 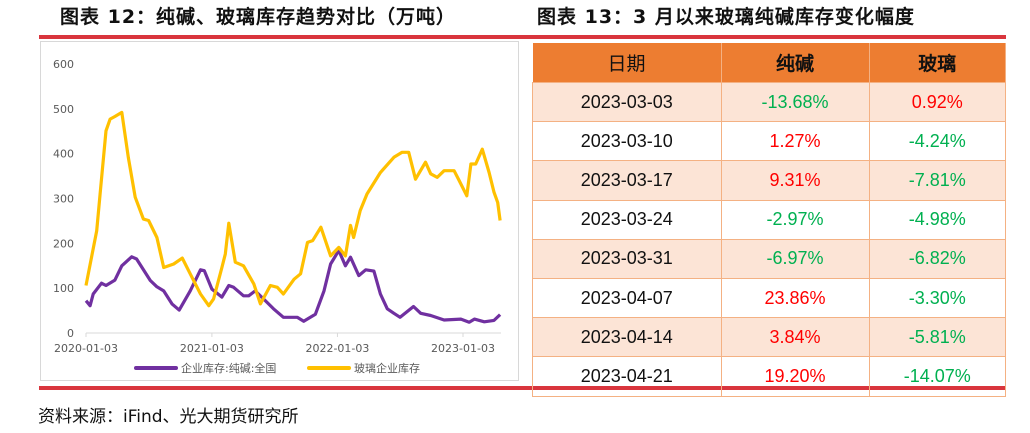 I want to click on table-row: 2023-03-17 9.31% -7.81%, so click(x=769, y=180).